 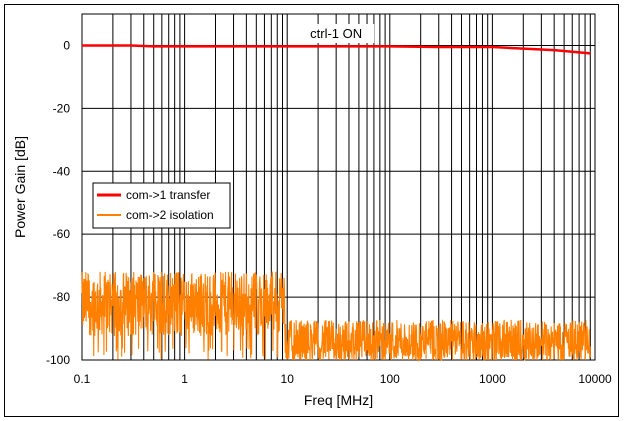 What do you see at coordinates (336, 49) in the screenshot?
I see `series-line-com1-transfer` at bounding box center [336, 49].